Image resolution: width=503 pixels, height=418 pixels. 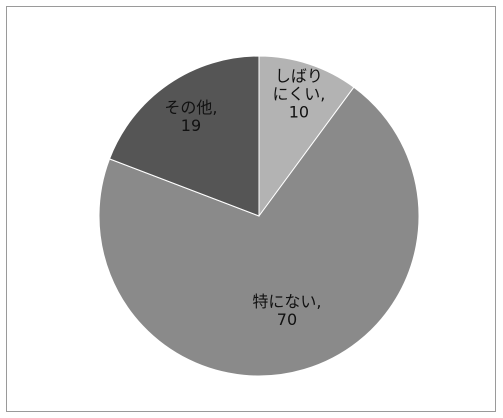 I want to click on data-label-2-line-0: その他,, so click(x=190, y=107).